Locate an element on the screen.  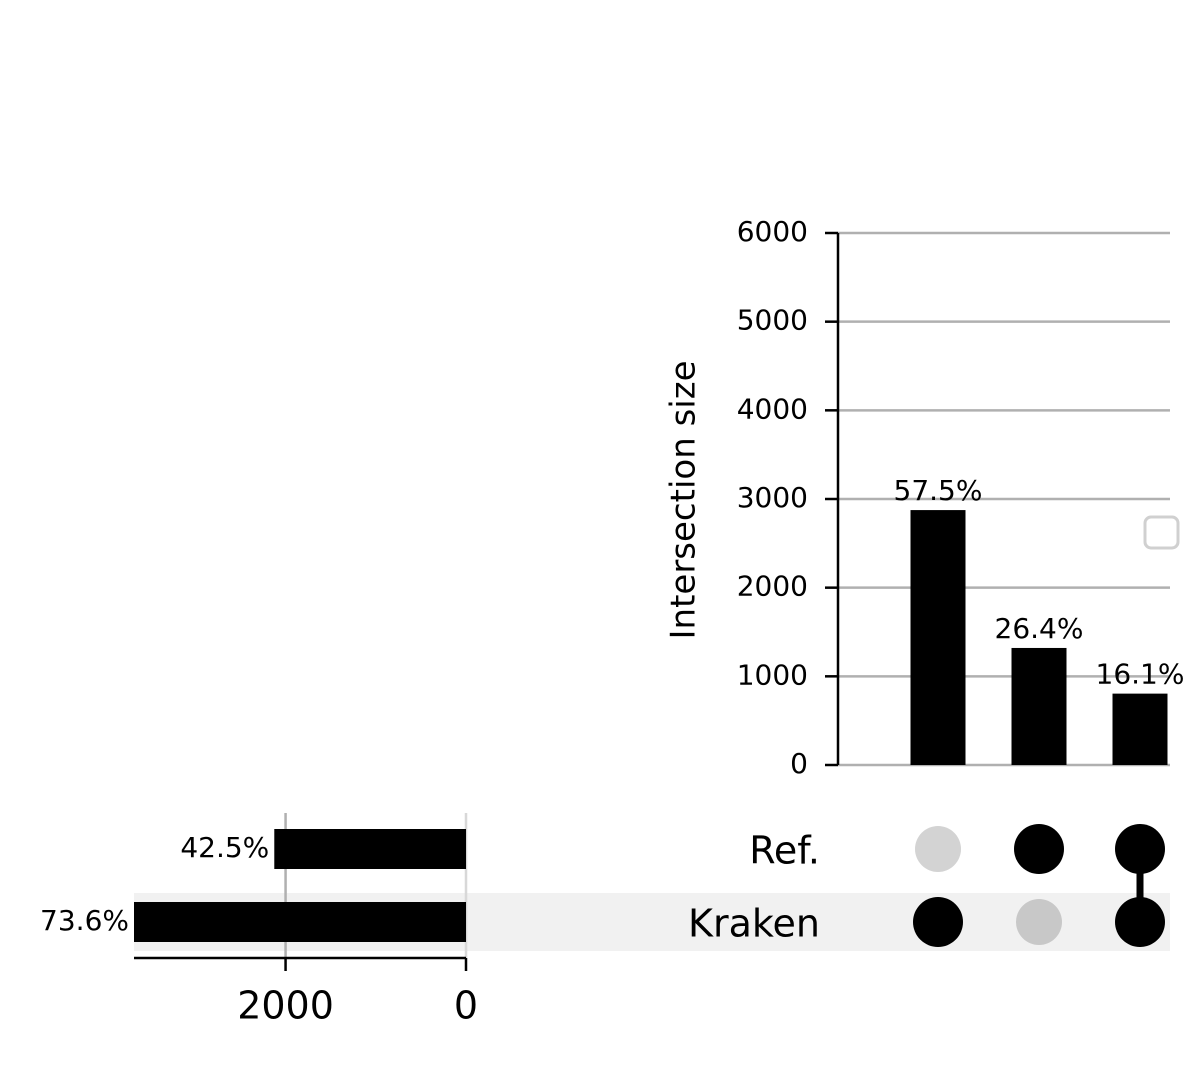
set-label: Ref. is located at coordinates (784, 851).